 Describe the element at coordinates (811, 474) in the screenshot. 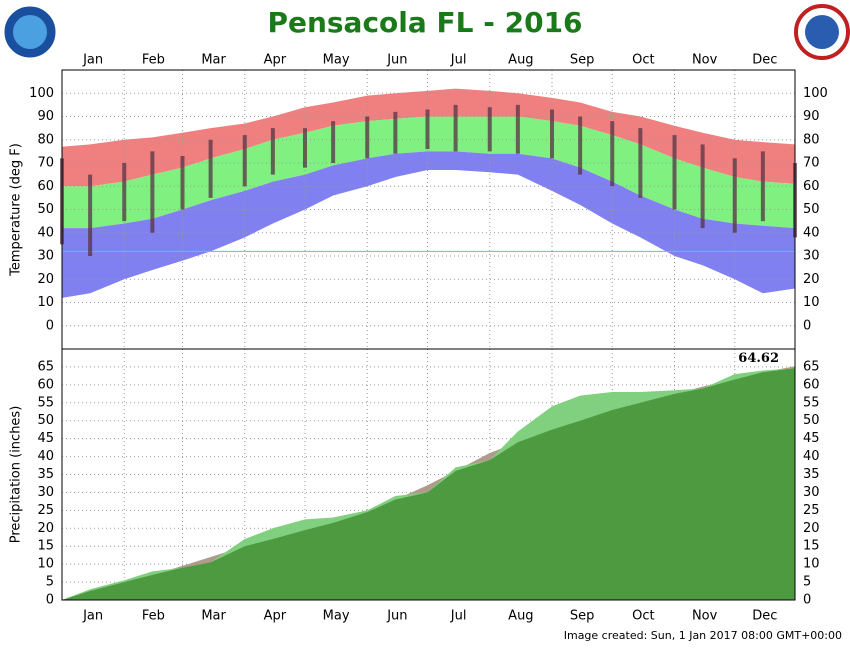

I see `y-tick-label-right: 35` at that location.